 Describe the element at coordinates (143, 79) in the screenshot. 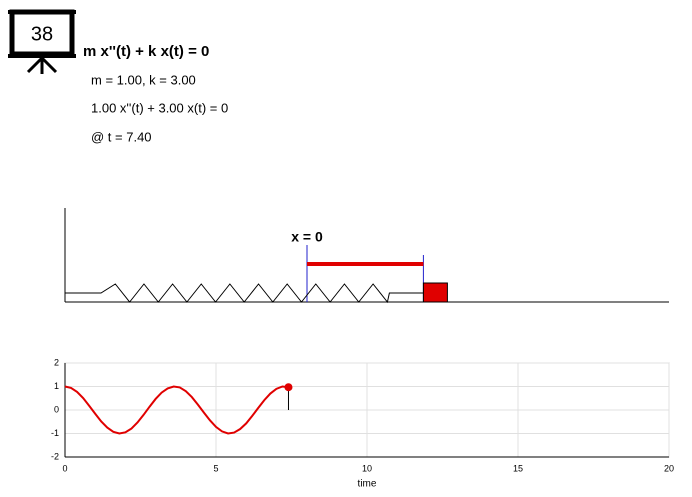

I see `params: m = 1.00, k = 3.00` at that location.